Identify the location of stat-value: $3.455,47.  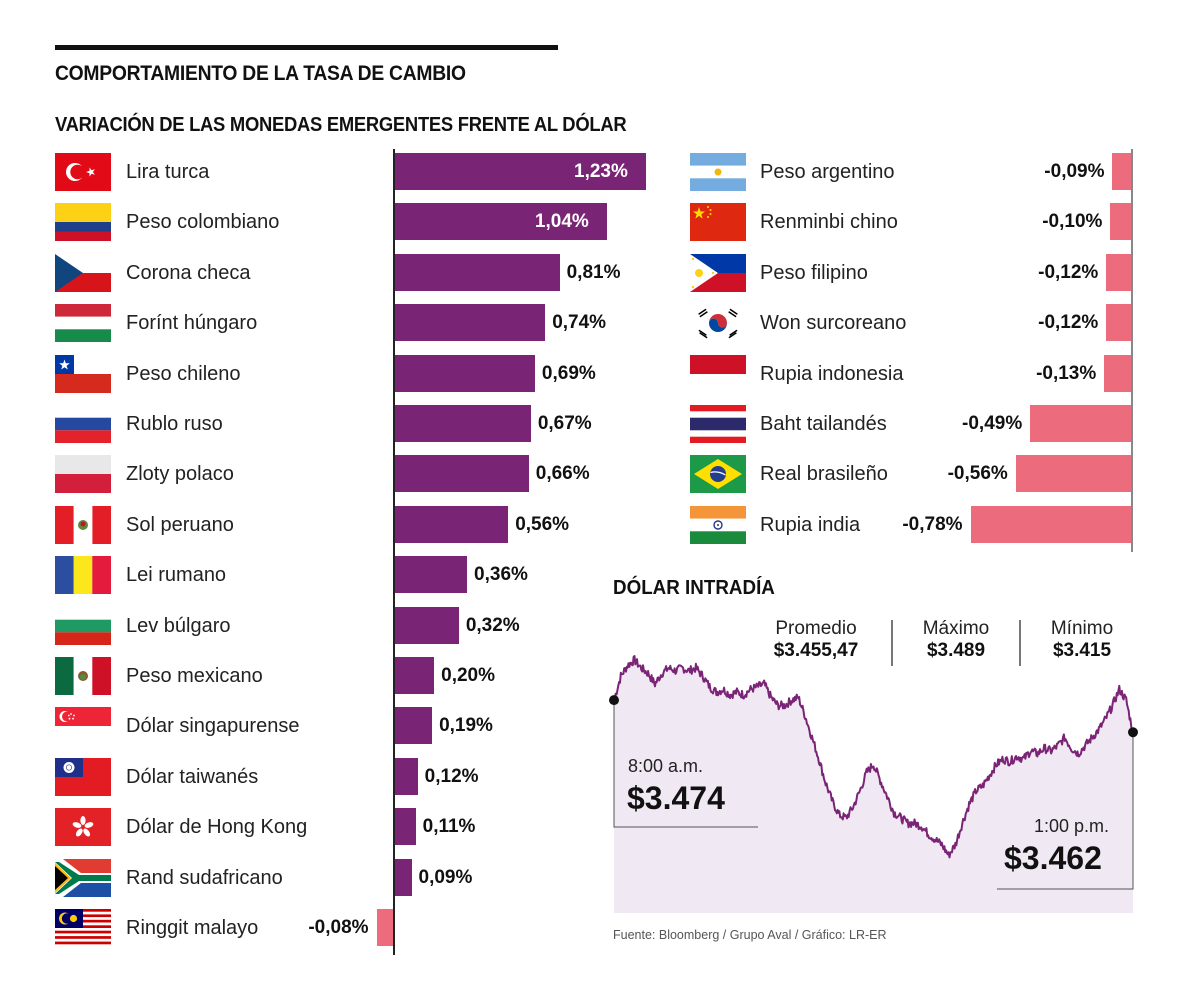
(816, 650).